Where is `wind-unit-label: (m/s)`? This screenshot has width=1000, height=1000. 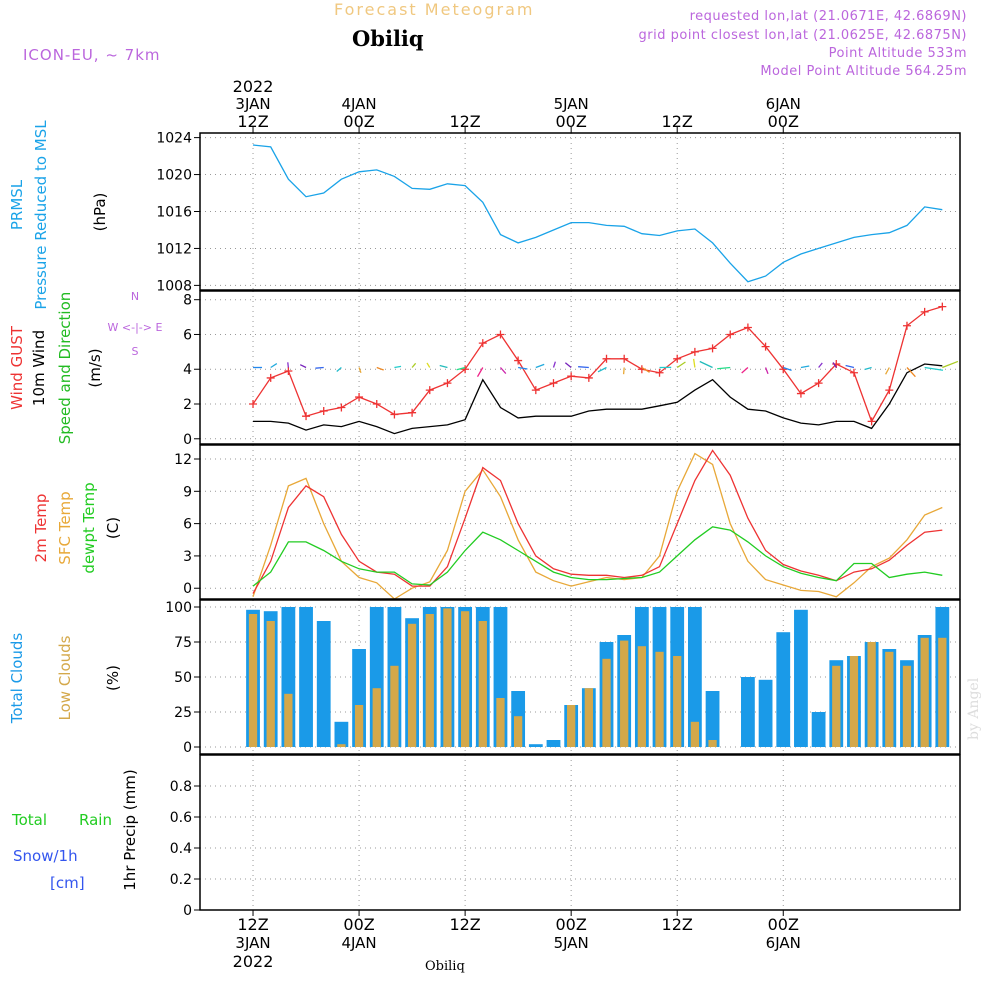 wind-unit-label: (m/s) is located at coordinates (95, 367).